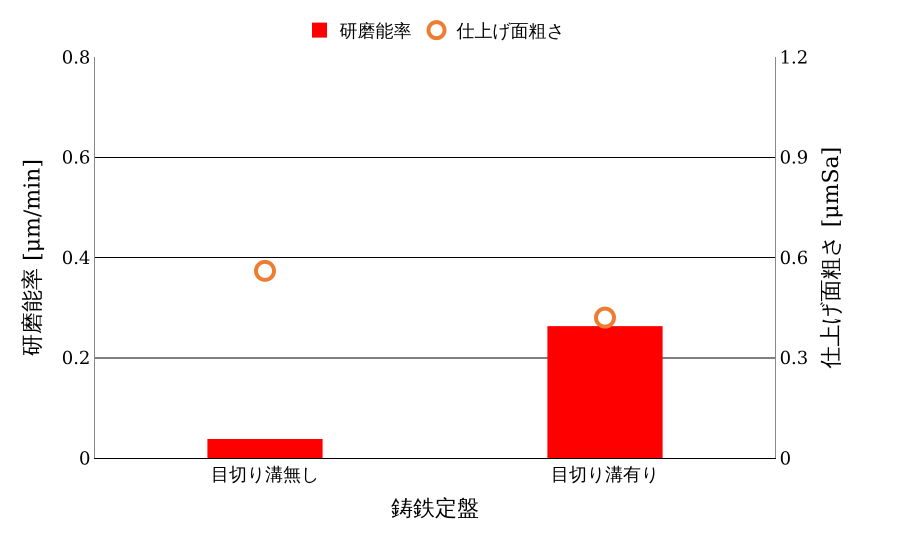 The width and height of the screenshot is (905, 533). Describe the element at coordinates (76, 57) in the screenshot. I see `y-tick-label: 0.8` at that location.